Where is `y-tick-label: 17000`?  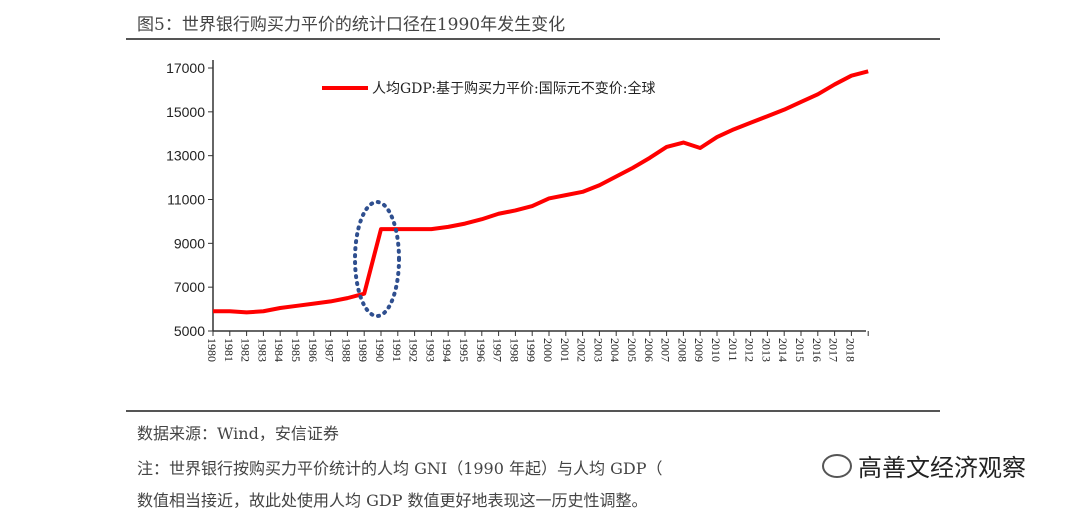 y-tick-label: 17000 is located at coordinates (185, 68).